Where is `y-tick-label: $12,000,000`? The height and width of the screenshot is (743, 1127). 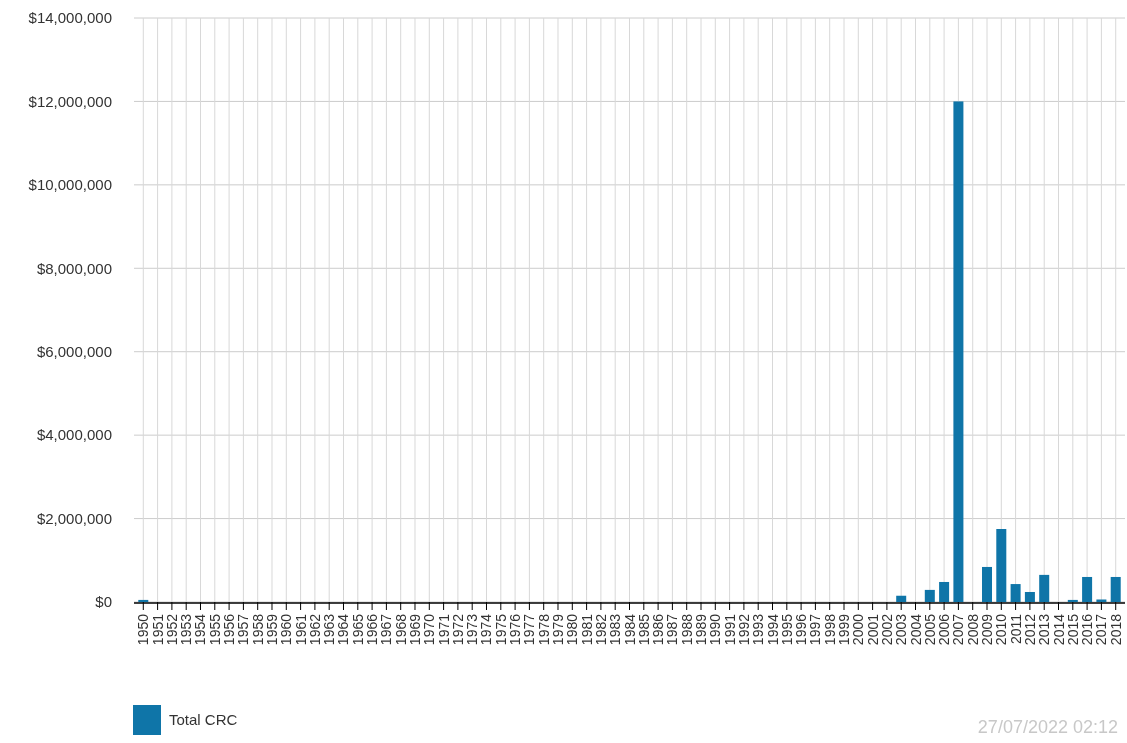 y-tick-label: $12,000,000 is located at coordinates (70, 101).